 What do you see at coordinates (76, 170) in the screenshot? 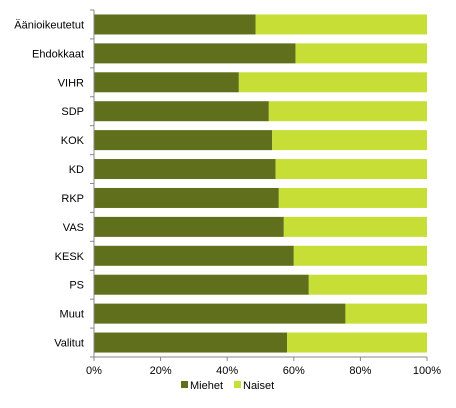
I see `category-label: KD` at bounding box center [76, 170].